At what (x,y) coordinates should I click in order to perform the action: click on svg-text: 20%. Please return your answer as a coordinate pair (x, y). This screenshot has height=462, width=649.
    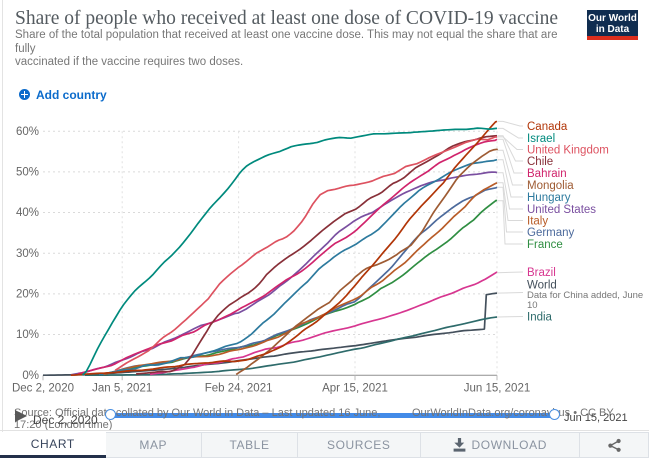
    Looking at the image, I should click on (27, 295).